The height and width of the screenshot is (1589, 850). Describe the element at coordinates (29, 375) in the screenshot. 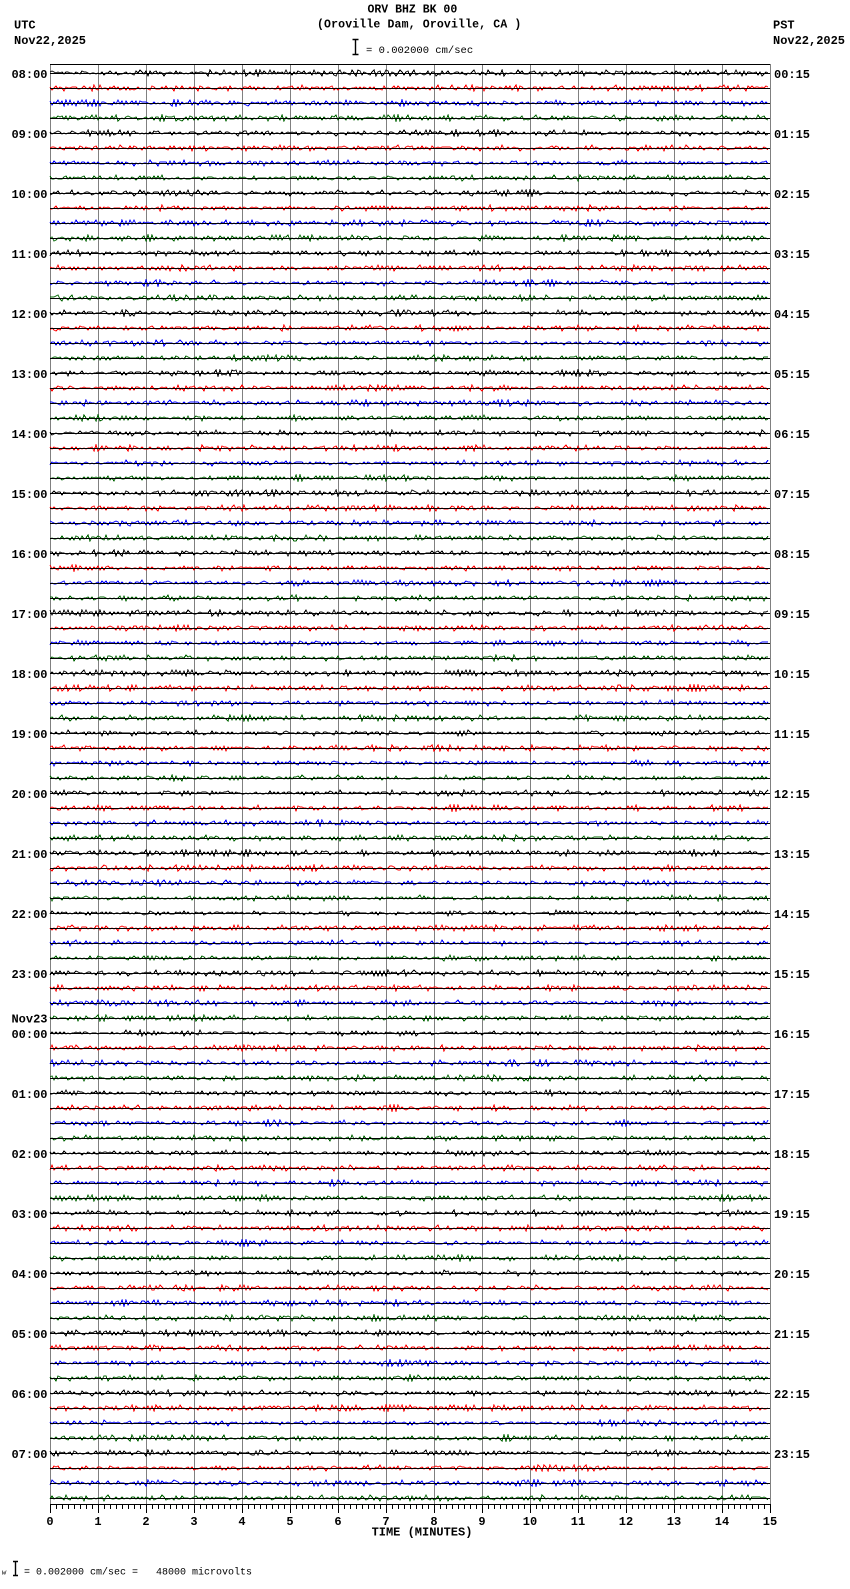

I see `svg-text: 13:00` at that location.